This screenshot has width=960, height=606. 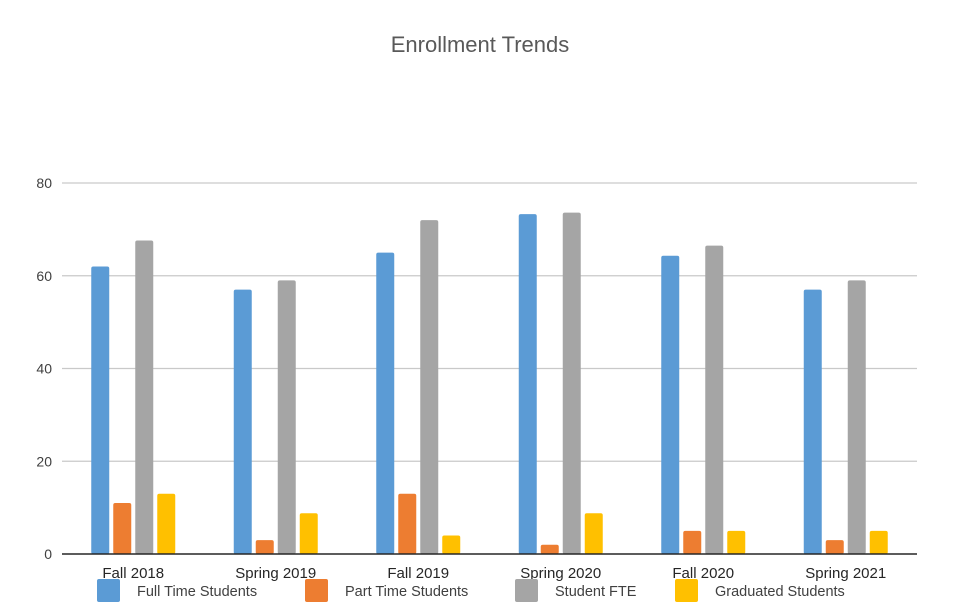 I want to click on y-tick-label: 0, so click(x=48, y=554).